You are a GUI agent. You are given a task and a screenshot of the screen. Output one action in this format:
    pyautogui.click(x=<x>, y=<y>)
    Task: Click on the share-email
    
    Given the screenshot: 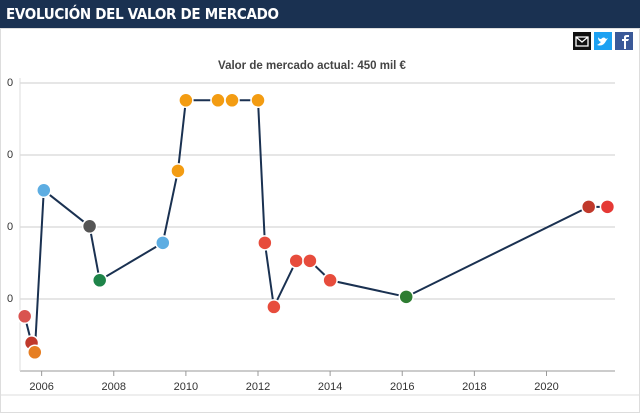 What is the action you would take?
    pyautogui.click(x=582, y=41)
    